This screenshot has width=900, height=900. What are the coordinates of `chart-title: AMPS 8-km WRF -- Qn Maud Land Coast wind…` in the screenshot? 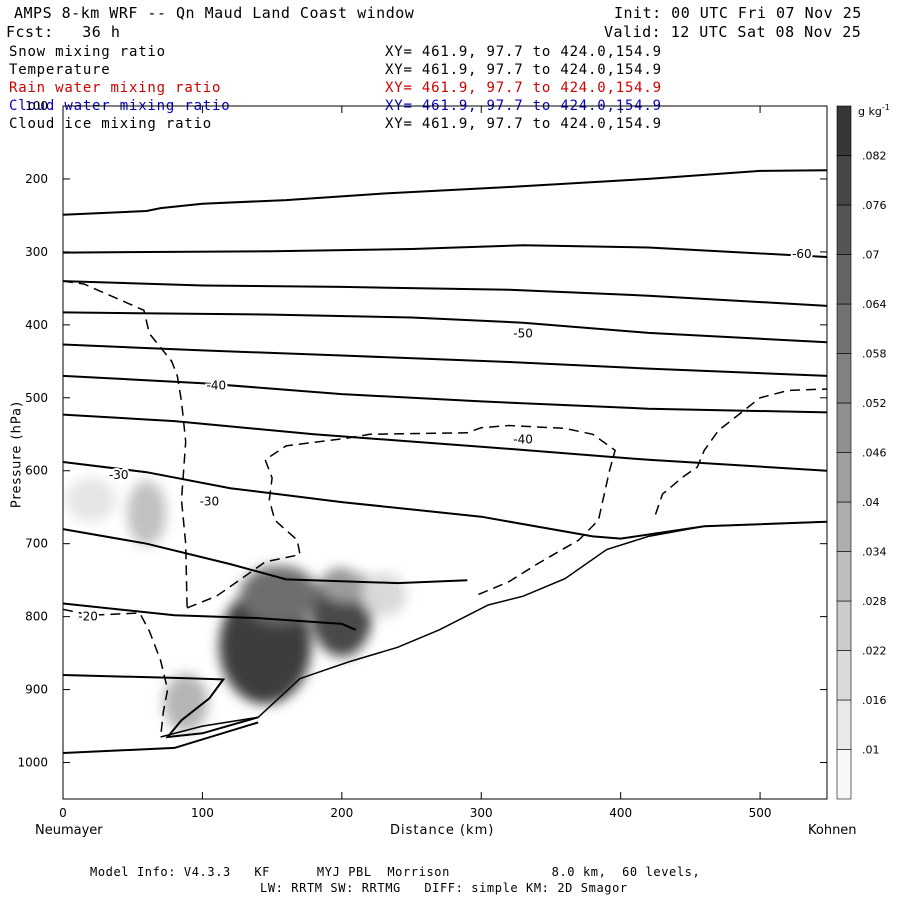 It's located at (214, 13).